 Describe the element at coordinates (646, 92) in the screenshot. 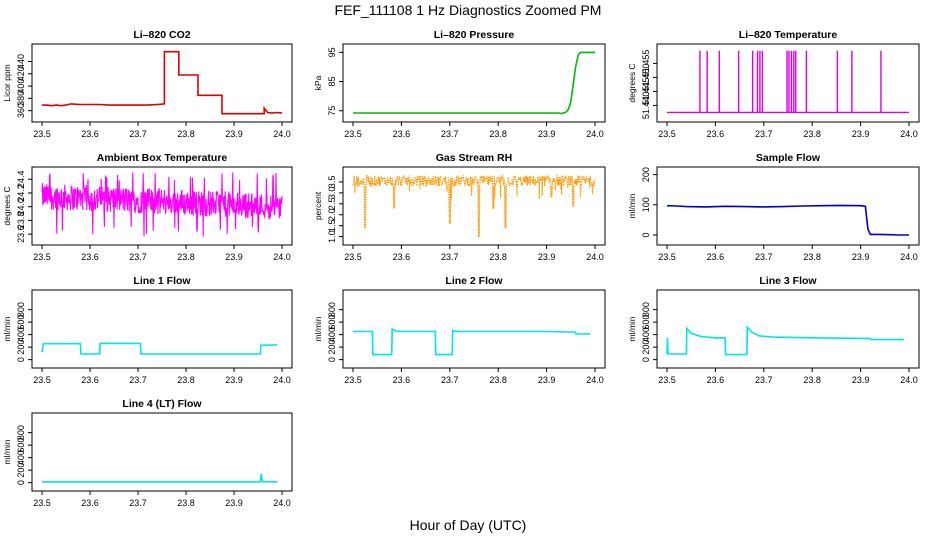

I see `y-tick-label: 51.445` at that location.